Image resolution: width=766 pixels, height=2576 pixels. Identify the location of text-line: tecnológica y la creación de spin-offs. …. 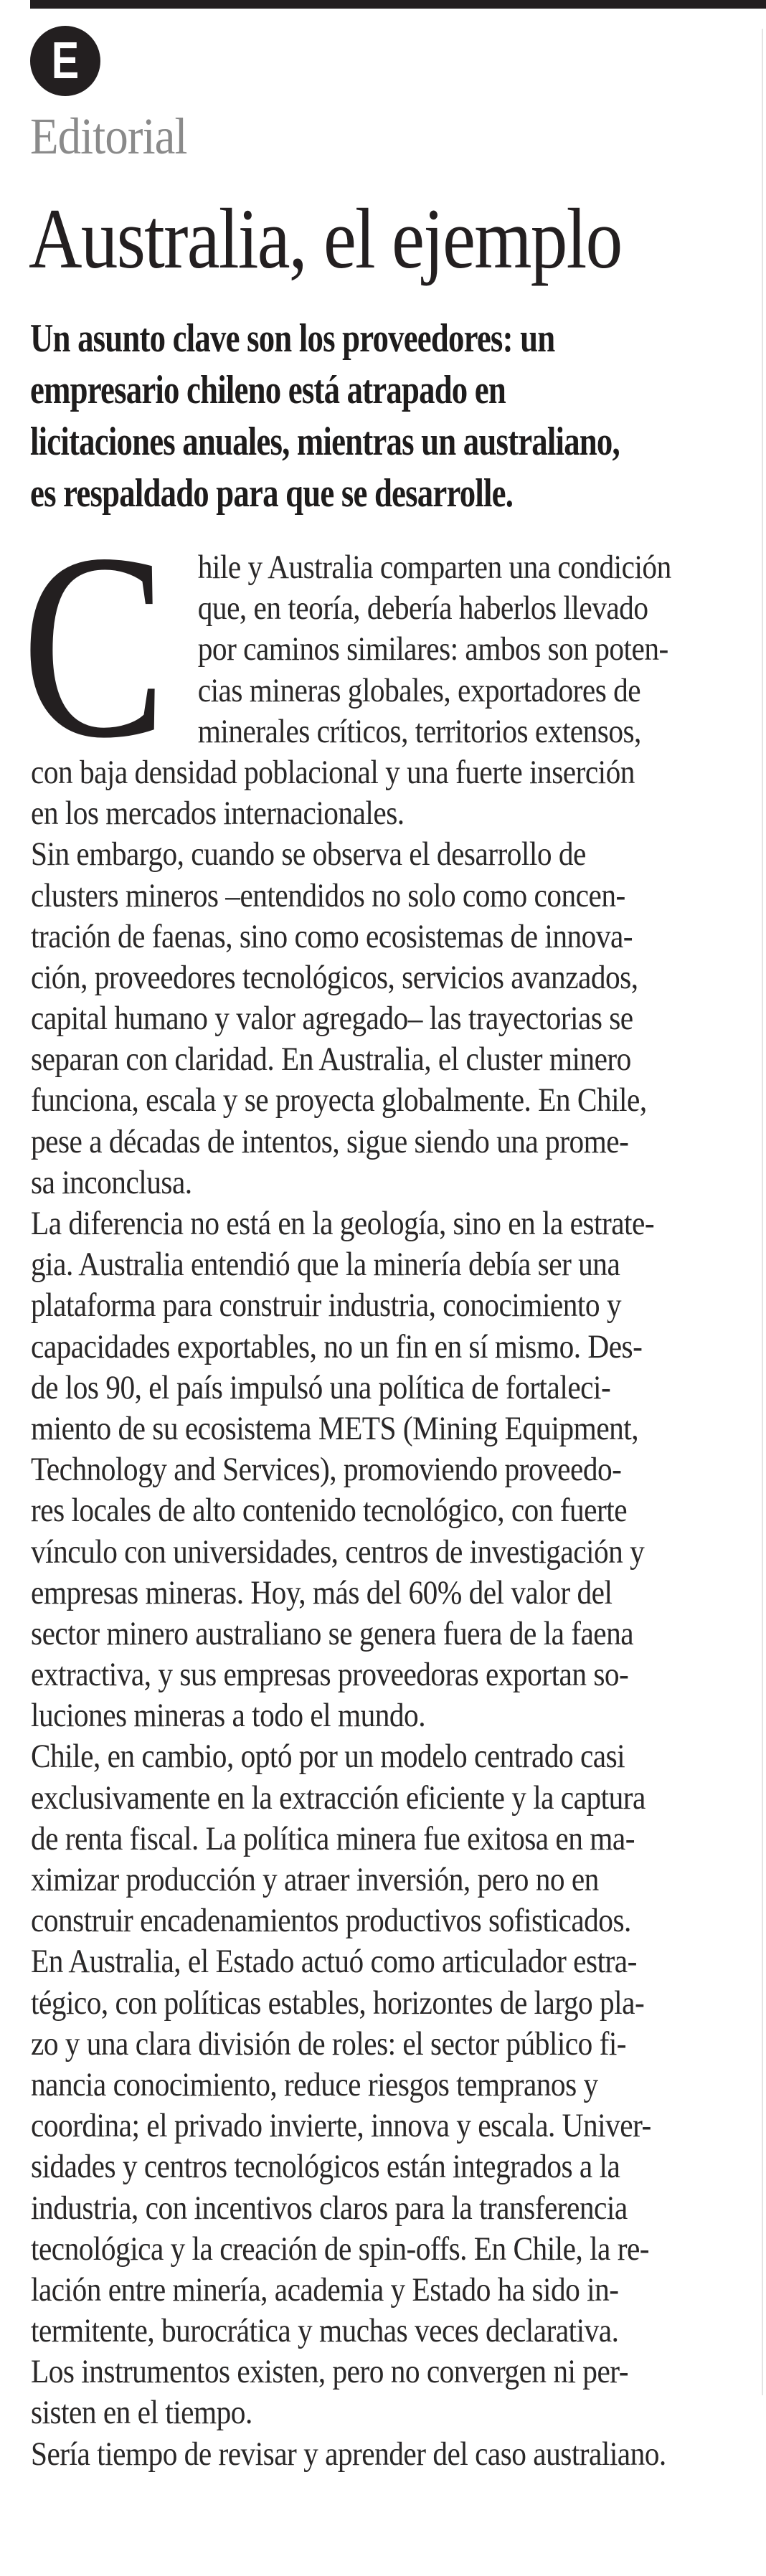
(340, 2249).